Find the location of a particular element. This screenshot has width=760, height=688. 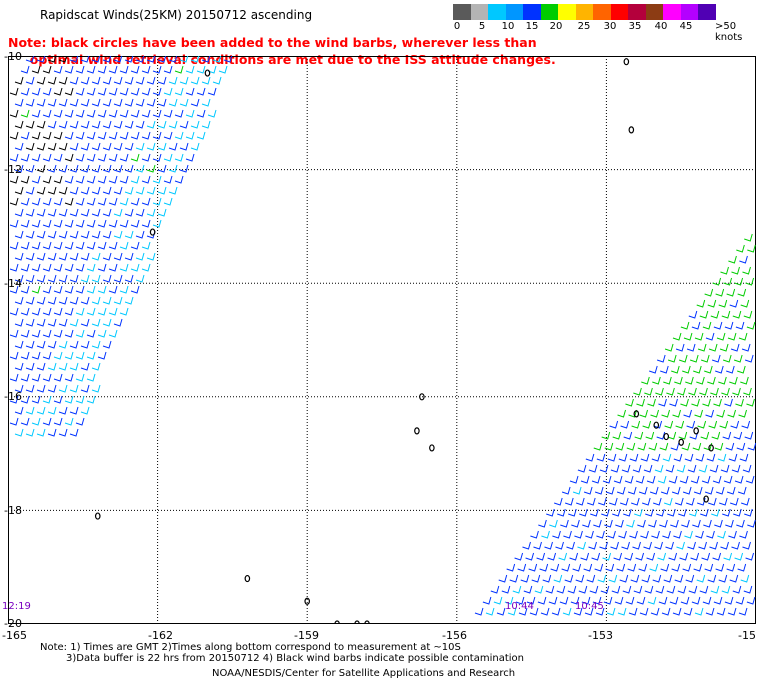

lat-label-16: -16 is located at coordinates (13, 396).